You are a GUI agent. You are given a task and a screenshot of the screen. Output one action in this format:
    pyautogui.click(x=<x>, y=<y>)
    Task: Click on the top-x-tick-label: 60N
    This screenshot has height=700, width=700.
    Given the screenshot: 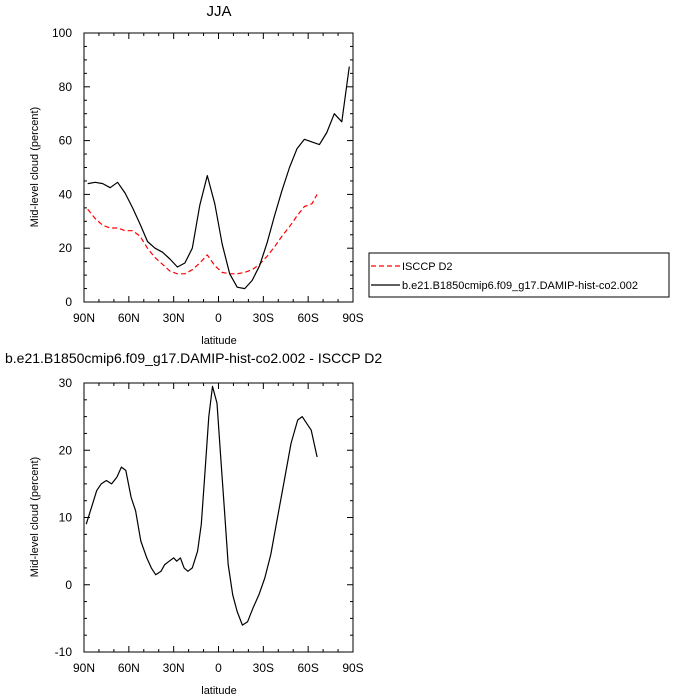 What is the action you would take?
    pyautogui.click(x=129, y=318)
    